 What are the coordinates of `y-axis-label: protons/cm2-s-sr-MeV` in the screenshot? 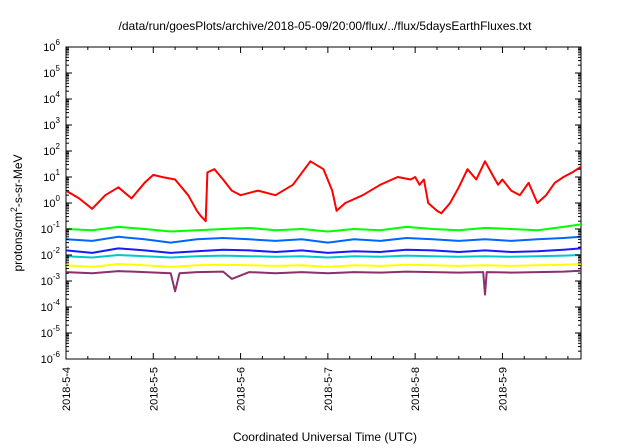 It's located at (17, 212).